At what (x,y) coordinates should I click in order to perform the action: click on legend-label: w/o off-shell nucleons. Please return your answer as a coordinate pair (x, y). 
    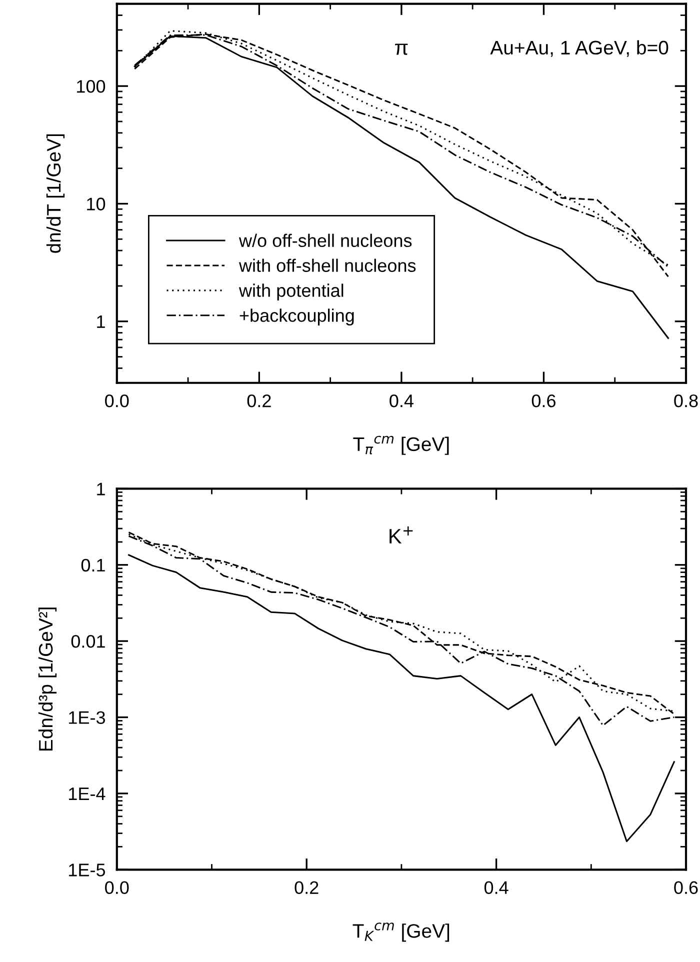
    Looking at the image, I should click on (325, 241).